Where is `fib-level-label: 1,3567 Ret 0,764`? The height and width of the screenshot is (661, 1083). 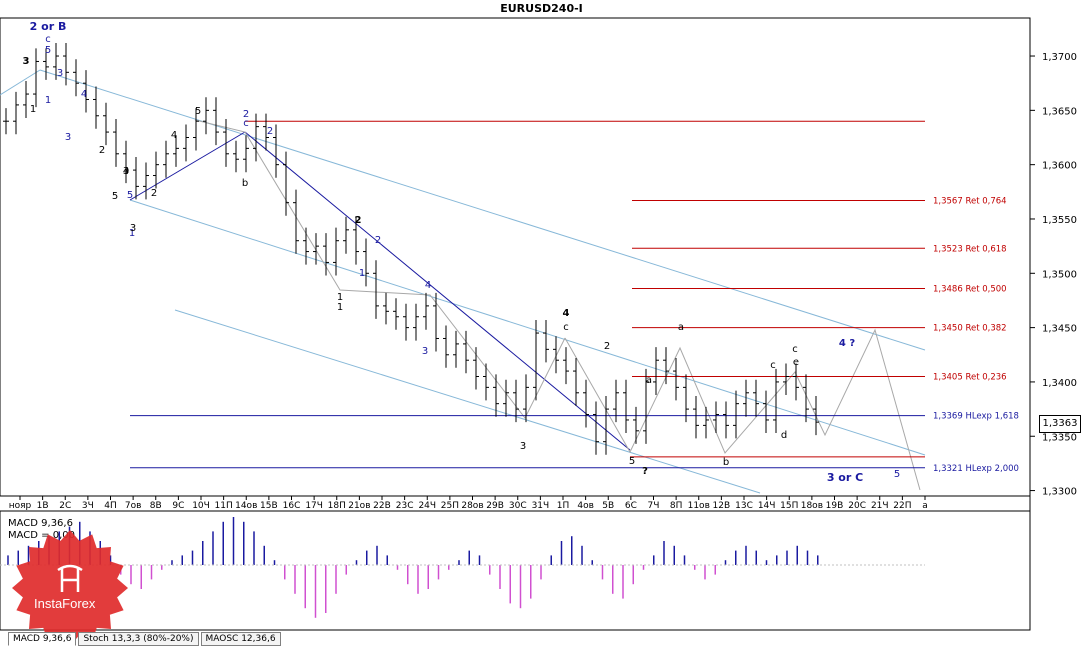
fib-level-label: 1,3567 Ret 0,764 is located at coordinates (970, 202).